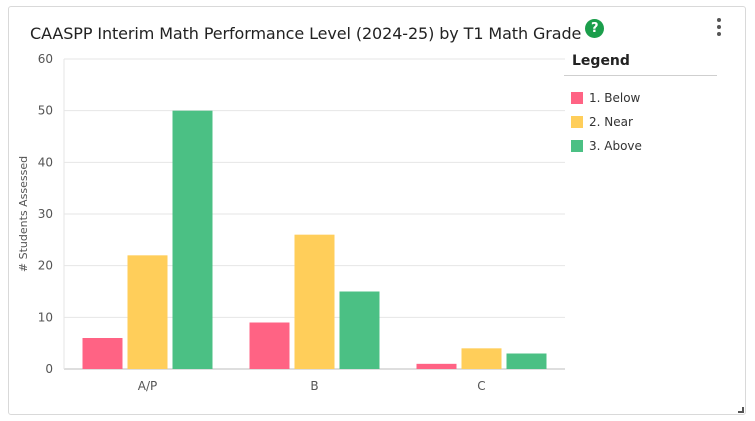 Image resolution: width=755 pixels, height=421 pixels. Describe the element at coordinates (481, 386) in the screenshot. I see `x-tick-label: C` at that location.